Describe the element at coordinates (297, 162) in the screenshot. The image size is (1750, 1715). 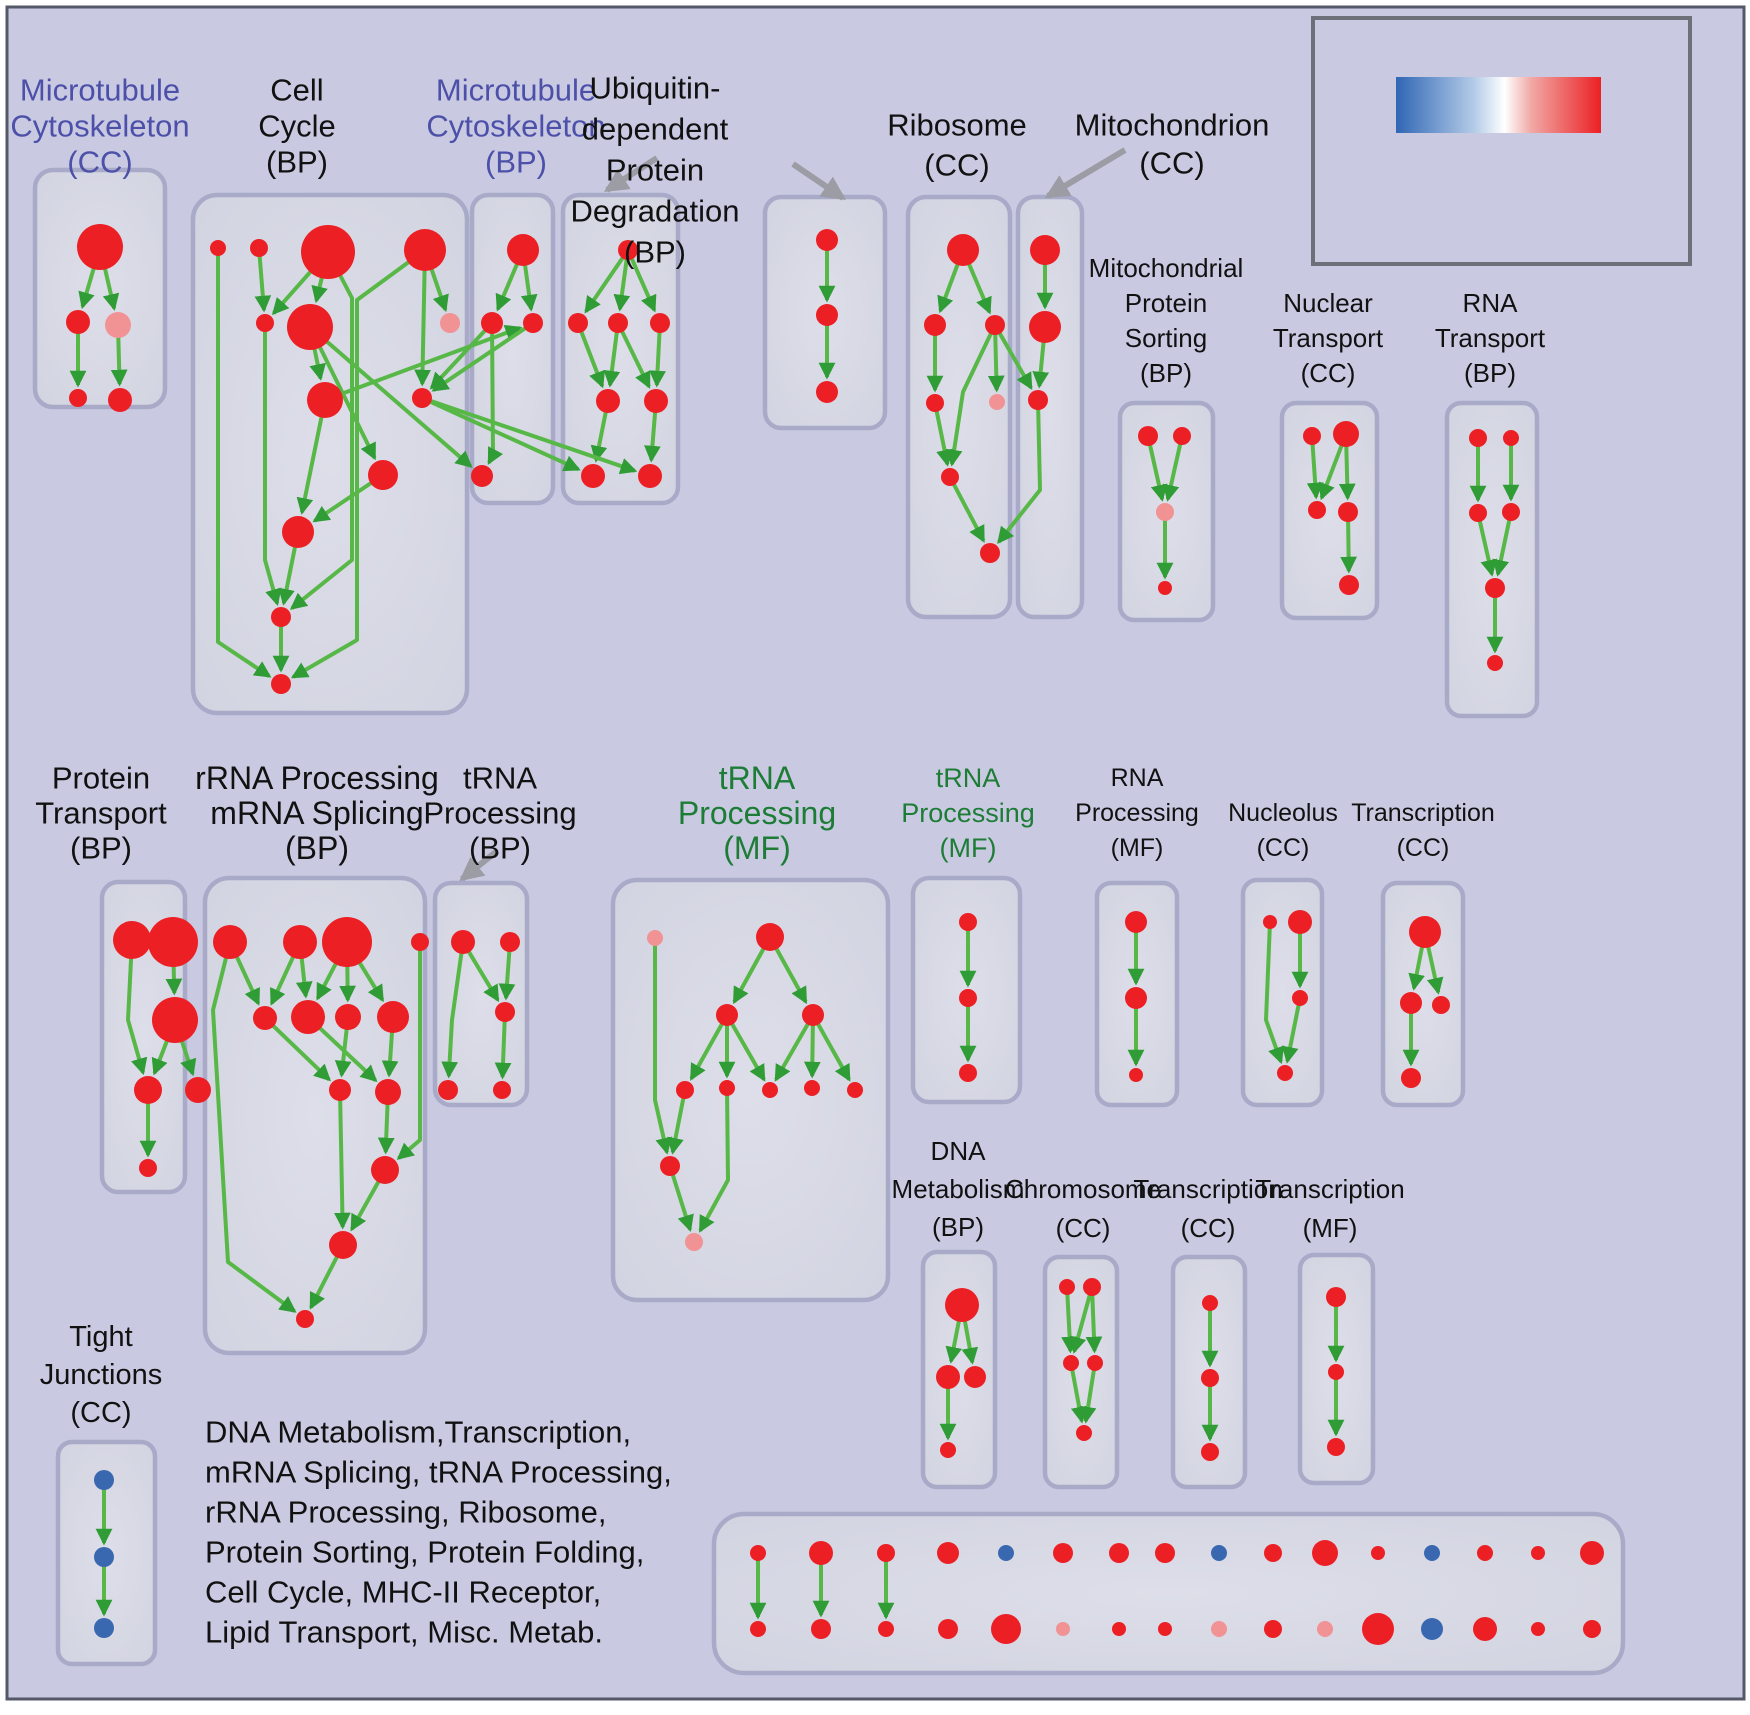
I see `cluster-title-cell-cycle-bp: (BP)` at that location.